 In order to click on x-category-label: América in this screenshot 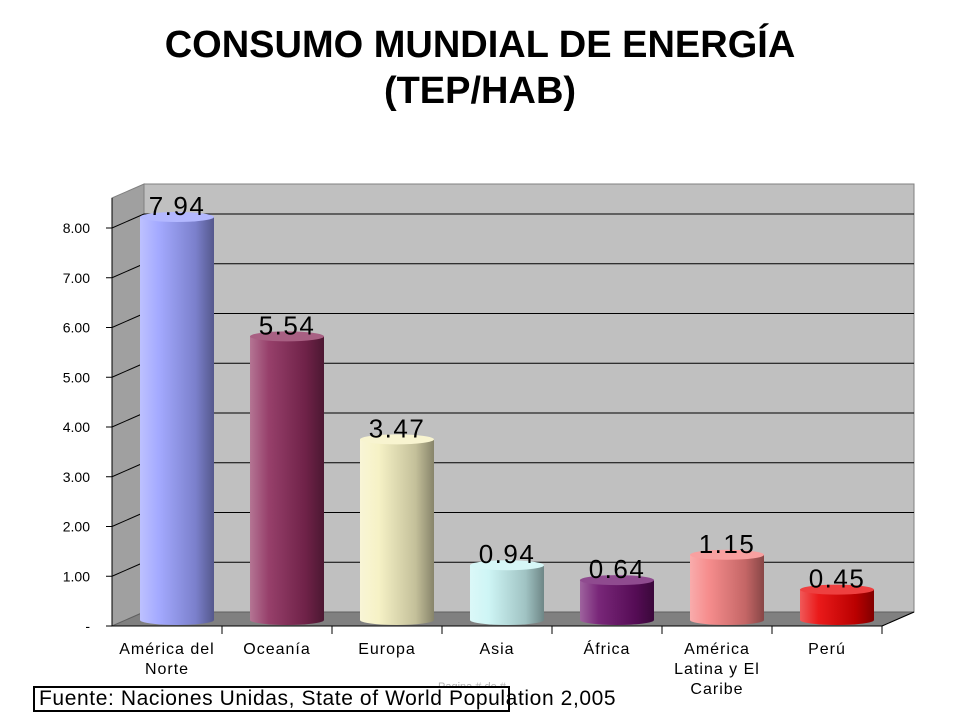, I will do `click(717, 649)`.